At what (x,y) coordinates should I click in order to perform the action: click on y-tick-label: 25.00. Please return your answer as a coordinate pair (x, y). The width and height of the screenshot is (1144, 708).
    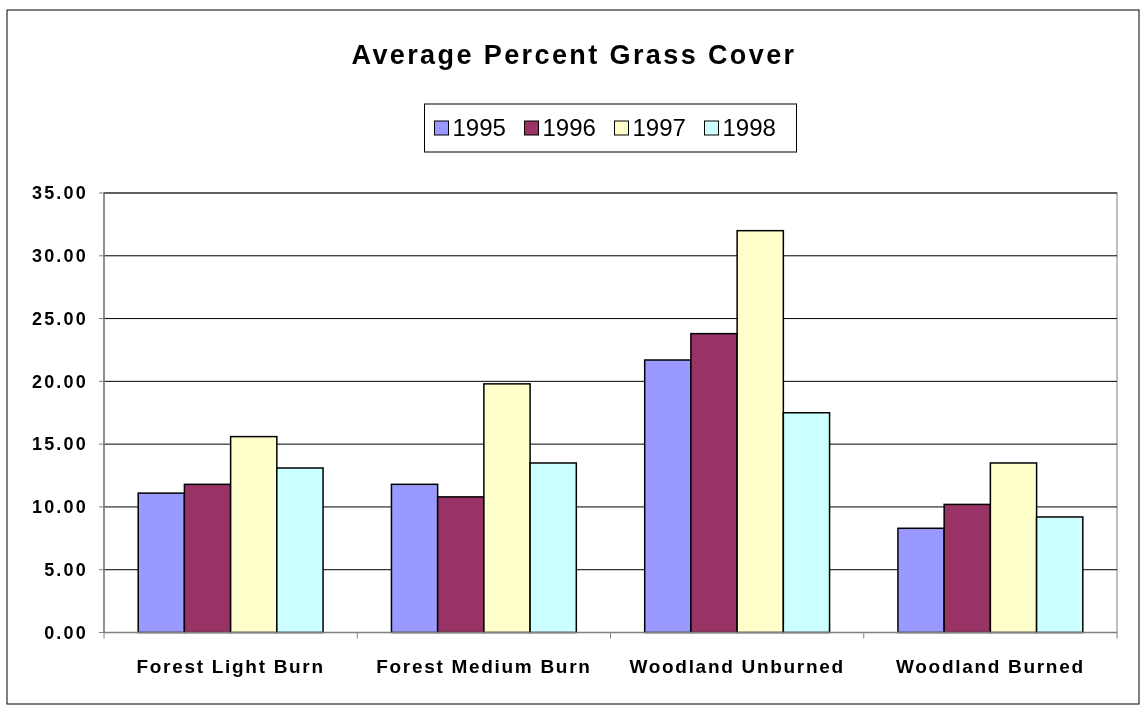
    Looking at the image, I should click on (59, 318).